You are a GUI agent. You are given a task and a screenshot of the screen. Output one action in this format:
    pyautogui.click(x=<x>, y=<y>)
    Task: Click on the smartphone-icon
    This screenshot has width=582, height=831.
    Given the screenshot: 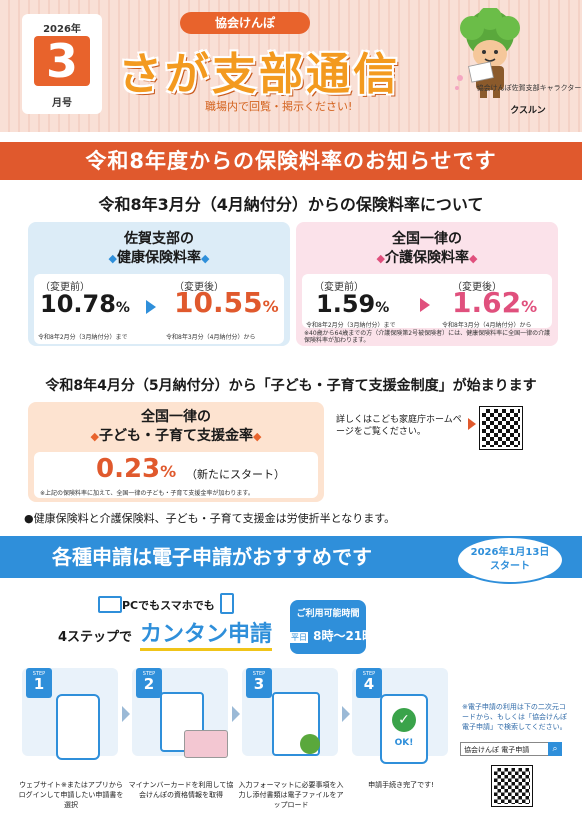 What is the action you would take?
    pyautogui.click(x=227, y=603)
    